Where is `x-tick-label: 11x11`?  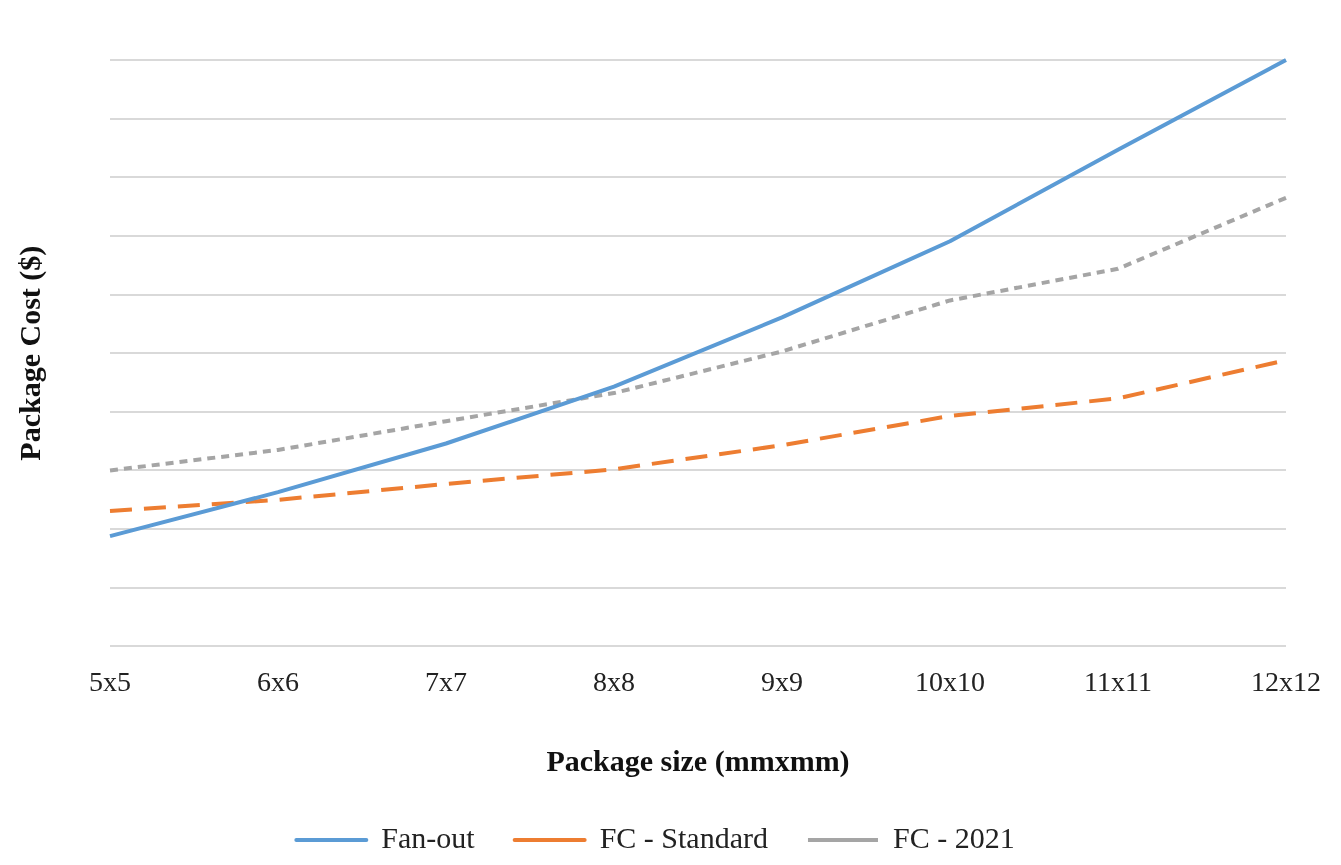 x-tick-label: 11x11 is located at coordinates (1118, 681).